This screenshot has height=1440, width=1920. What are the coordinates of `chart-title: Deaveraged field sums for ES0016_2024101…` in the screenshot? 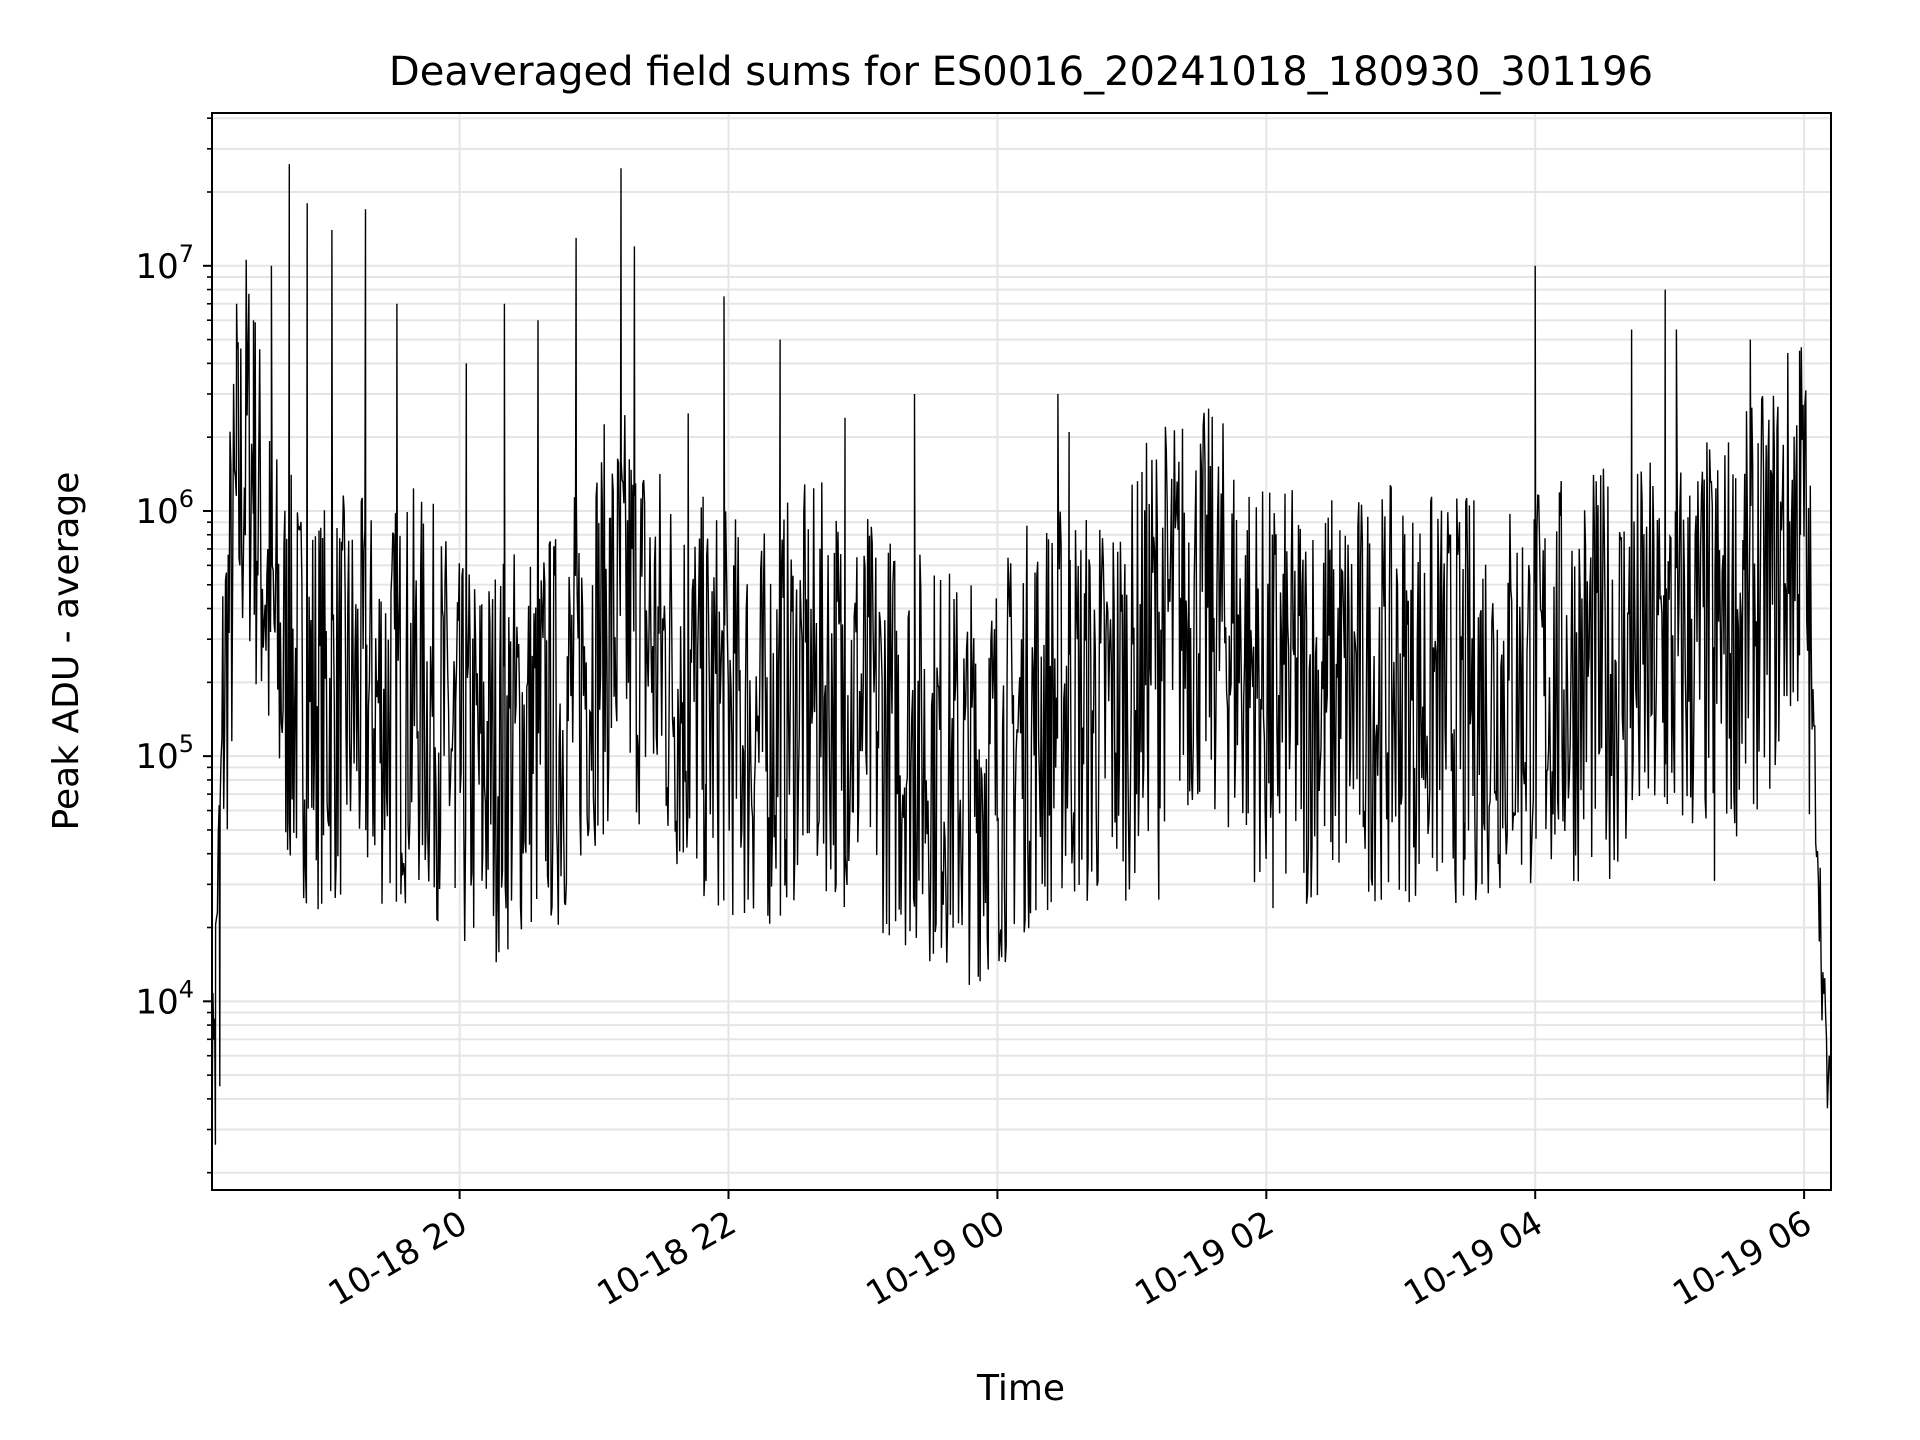 It's located at (1021, 72).